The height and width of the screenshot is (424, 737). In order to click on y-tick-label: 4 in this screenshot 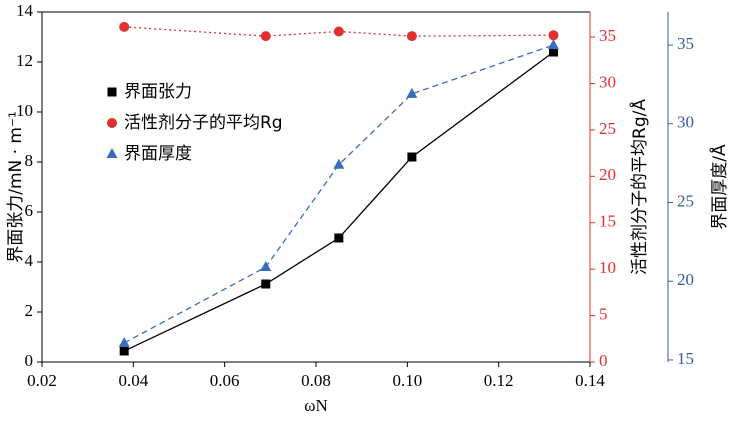, I will do `click(29, 260)`.